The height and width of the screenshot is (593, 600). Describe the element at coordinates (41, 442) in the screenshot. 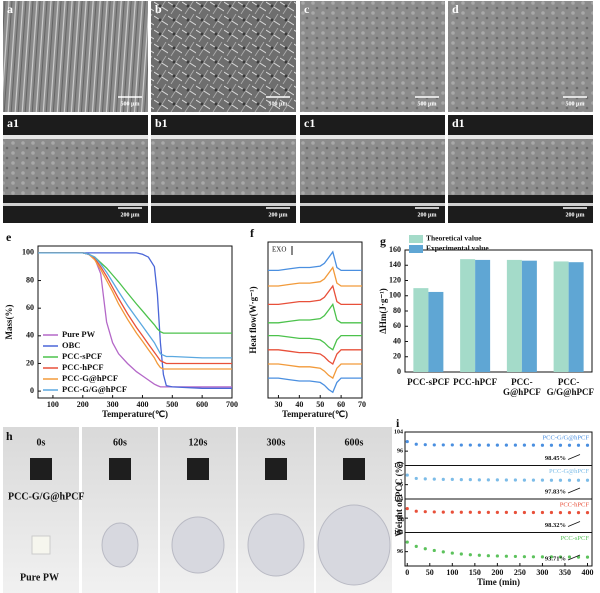

I see `time-label: 0s` at that location.